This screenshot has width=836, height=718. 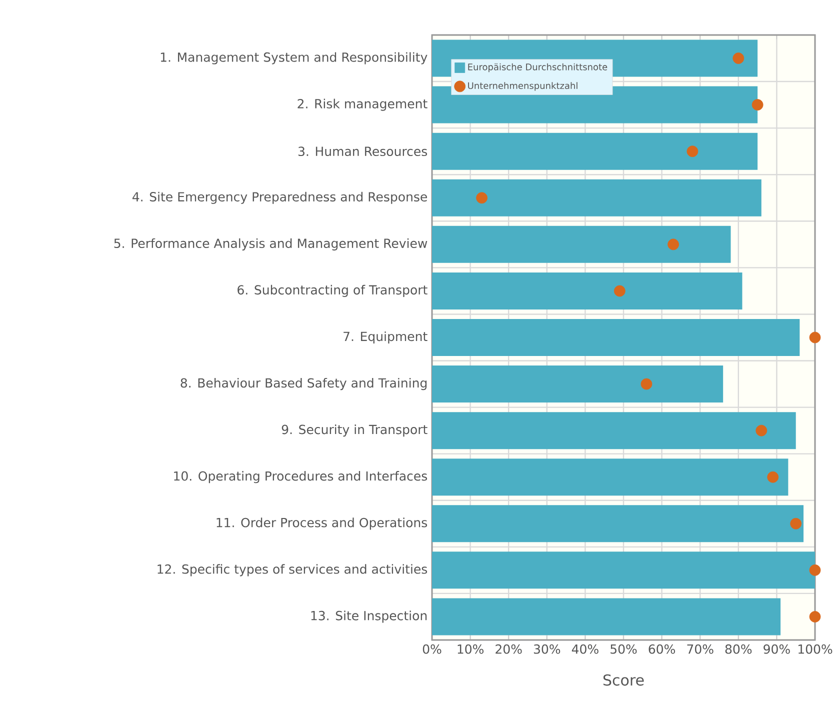 What do you see at coordinates (363, 104) in the screenshot?
I see `y-tick-label: 2. Risk management` at bounding box center [363, 104].